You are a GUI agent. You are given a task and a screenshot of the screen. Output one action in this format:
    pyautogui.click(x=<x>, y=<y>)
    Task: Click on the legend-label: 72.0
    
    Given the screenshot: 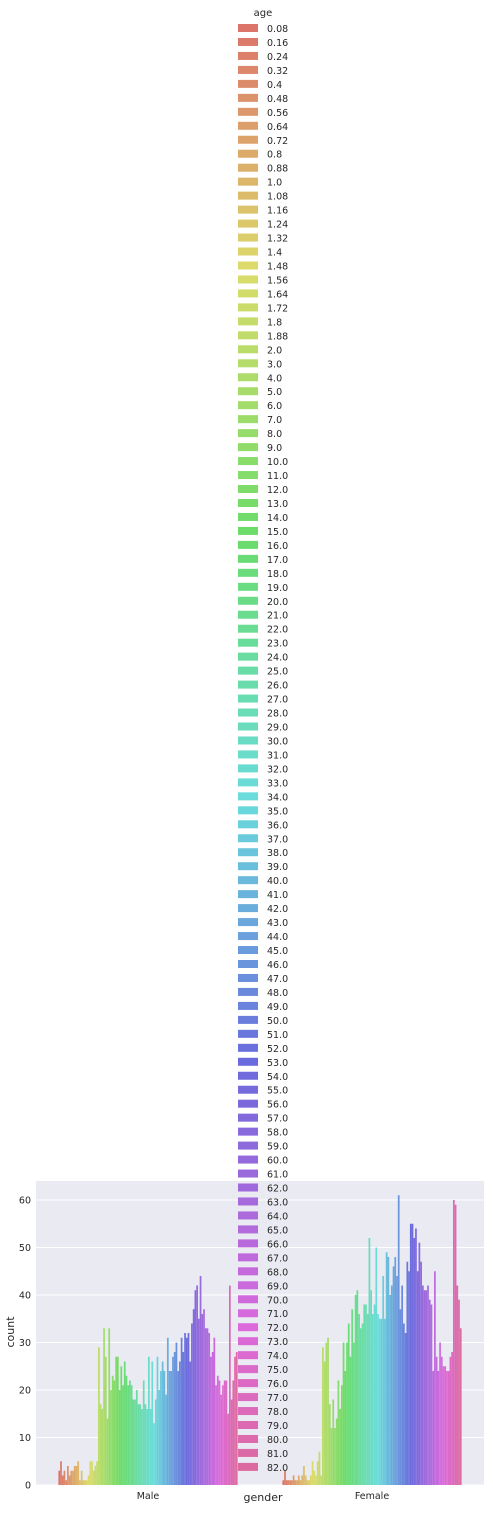 What is the action you would take?
    pyautogui.click(x=277, y=1328)
    